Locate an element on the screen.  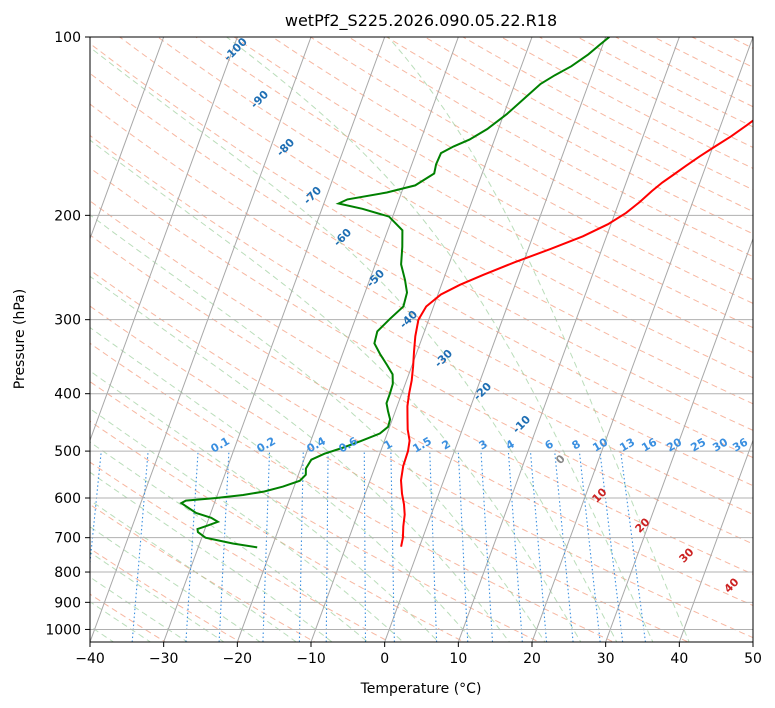
y-tick-label: 200 is located at coordinates (67, 216).